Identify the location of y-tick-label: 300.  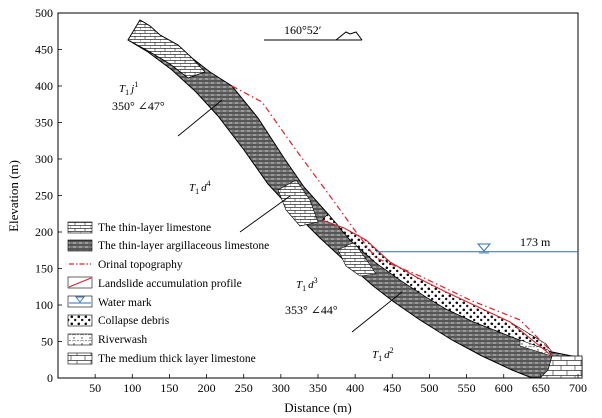
(44, 159).